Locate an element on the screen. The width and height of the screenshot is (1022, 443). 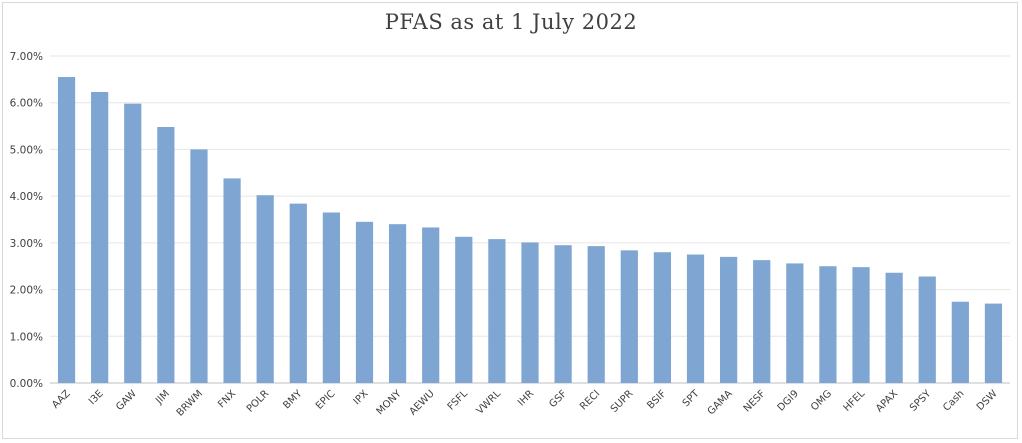
bar-cash is located at coordinates (960, 342).